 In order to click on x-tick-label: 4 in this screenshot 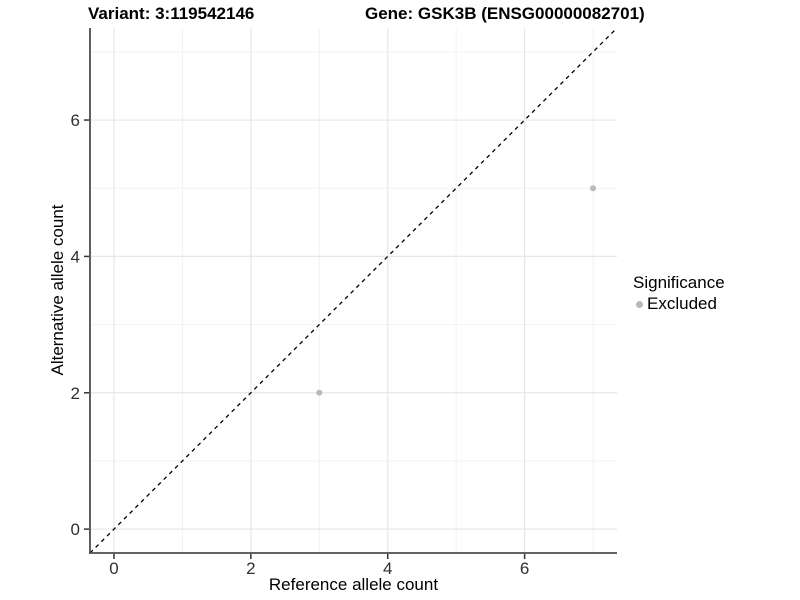, I will do `click(387, 568)`.